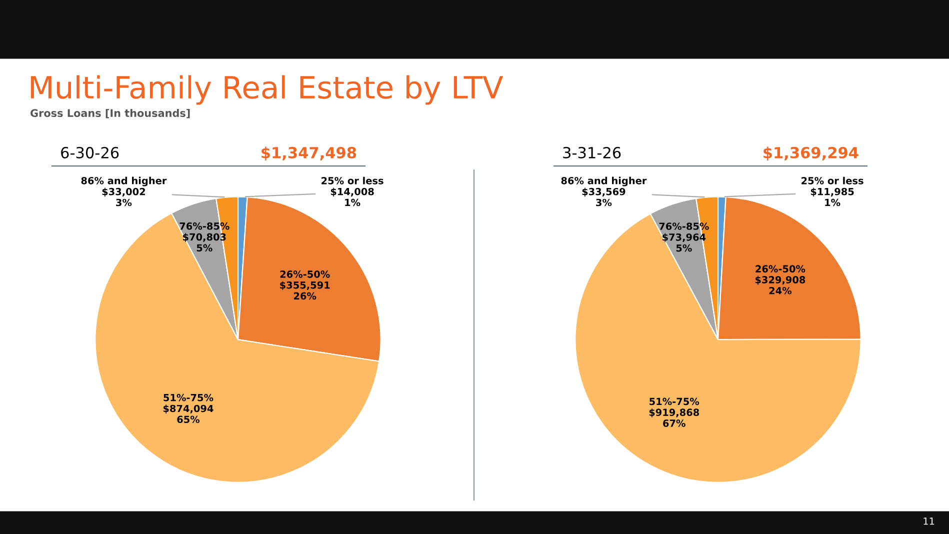 Image resolution: width=949 pixels, height=534 pixels. What do you see at coordinates (929, 521) in the screenshot?
I see `text: 11` at bounding box center [929, 521].